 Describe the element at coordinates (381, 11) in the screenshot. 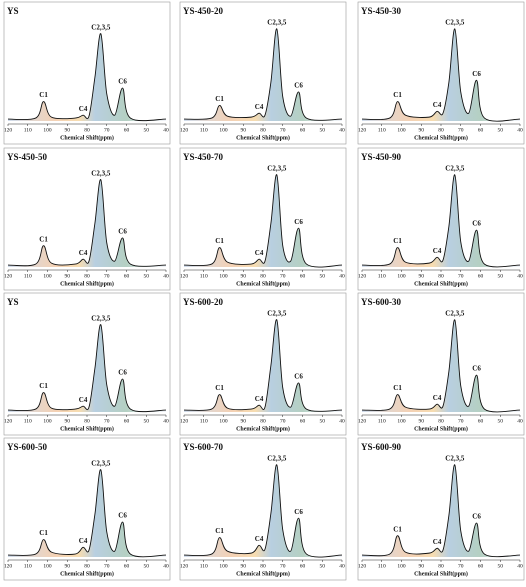

I see `panel-title: YS-450-30` at that location.